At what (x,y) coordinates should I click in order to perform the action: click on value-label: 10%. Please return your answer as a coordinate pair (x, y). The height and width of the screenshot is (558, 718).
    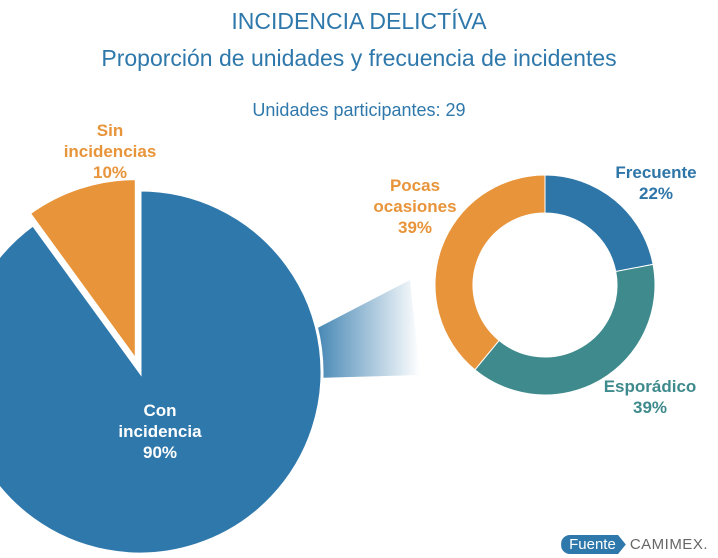
    Looking at the image, I should click on (110, 172).